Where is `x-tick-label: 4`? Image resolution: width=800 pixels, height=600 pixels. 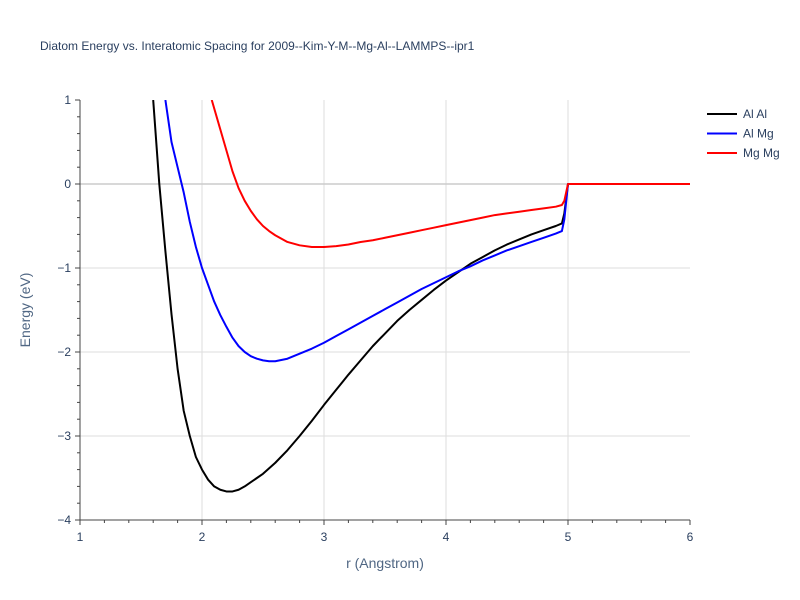 x-tick-label: 4 is located at coordinates (446, 537).